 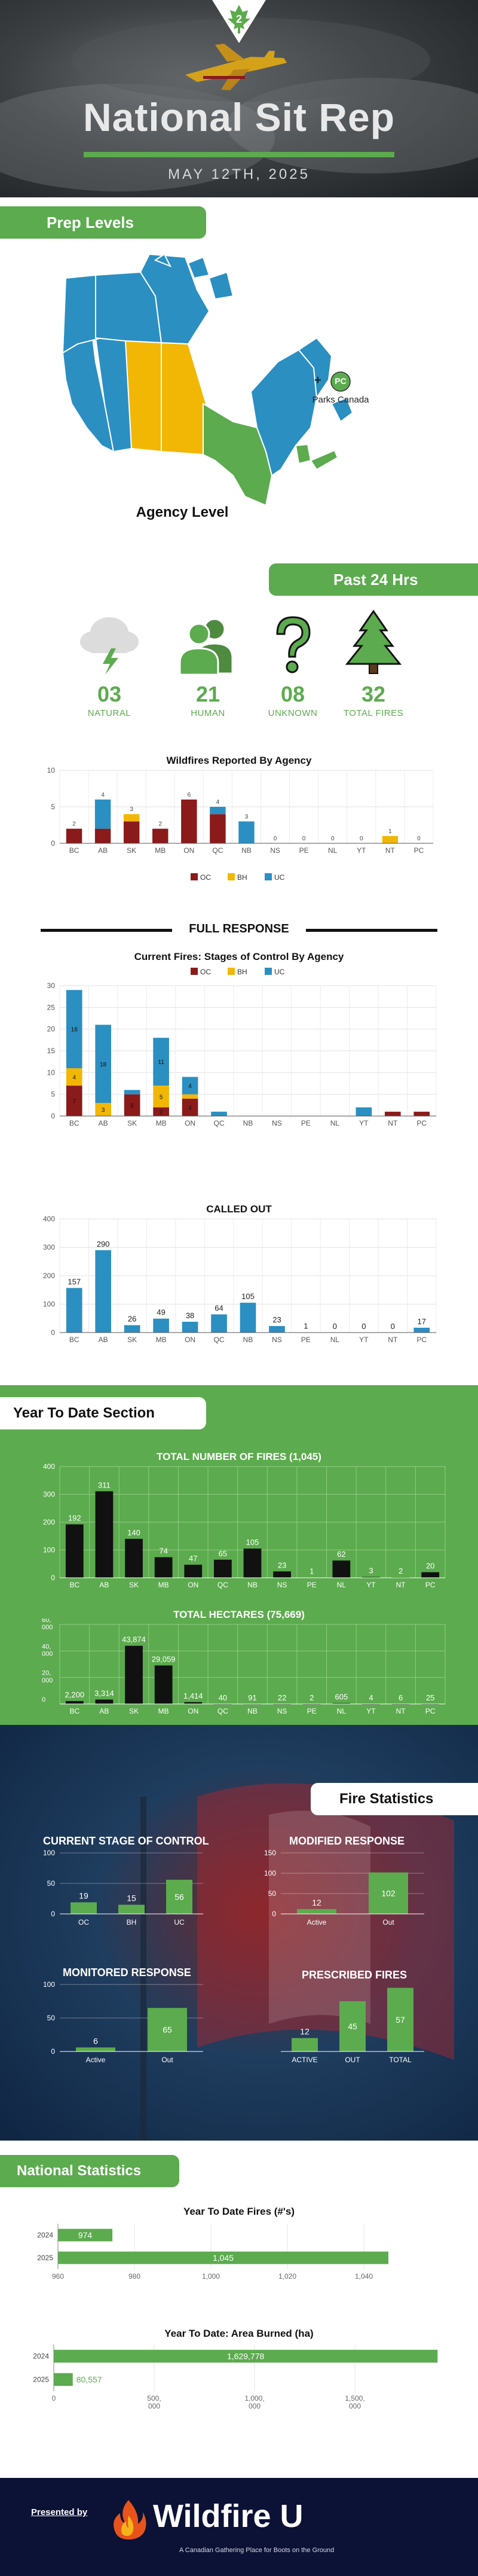 I want to click on x-tick-label: OC, so click(x=83, y=1922).